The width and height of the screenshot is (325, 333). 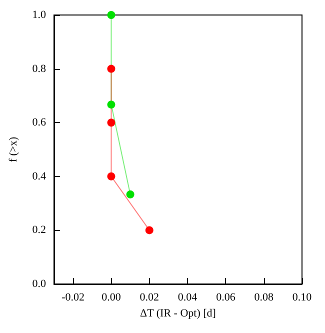 I want to click on x-tick-label: 0.00, so click(x=112, y=298).